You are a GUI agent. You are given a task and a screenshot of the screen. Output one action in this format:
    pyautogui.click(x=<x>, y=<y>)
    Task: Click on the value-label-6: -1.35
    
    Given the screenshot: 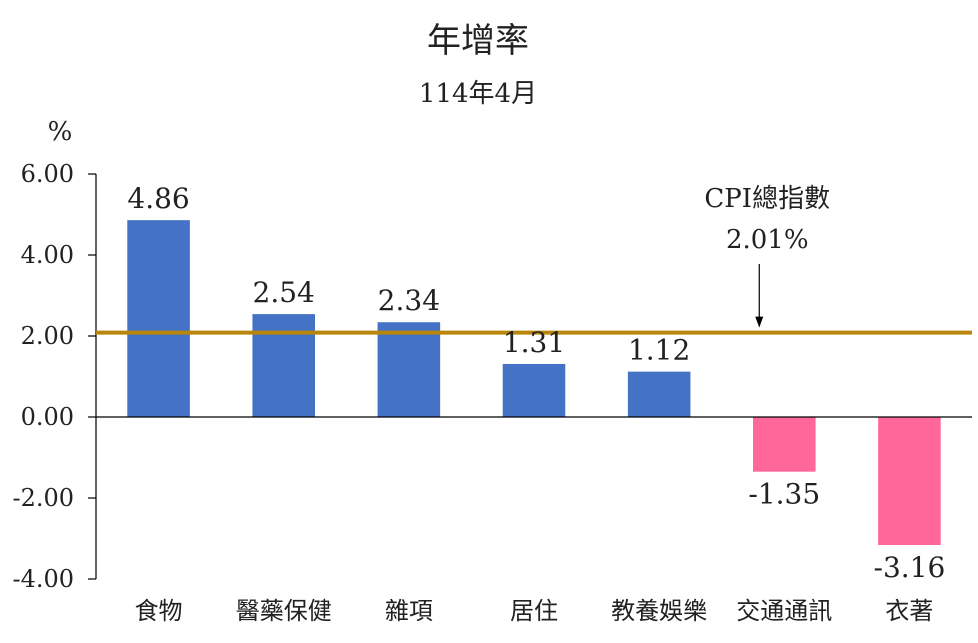 What is the action you would take?
    pyautogui.click(x=784, y=494)
    